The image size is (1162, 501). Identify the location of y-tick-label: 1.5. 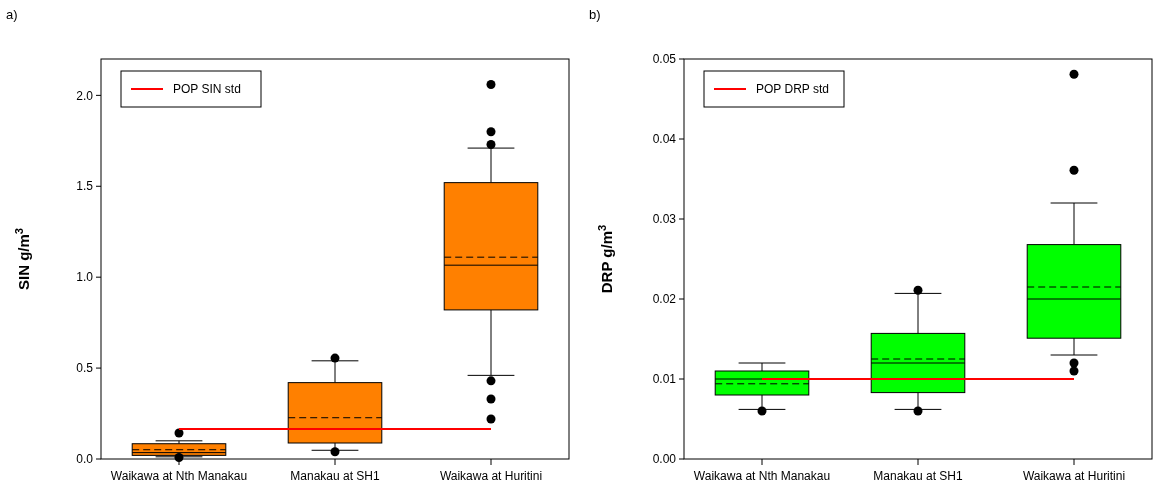
(85, 186).